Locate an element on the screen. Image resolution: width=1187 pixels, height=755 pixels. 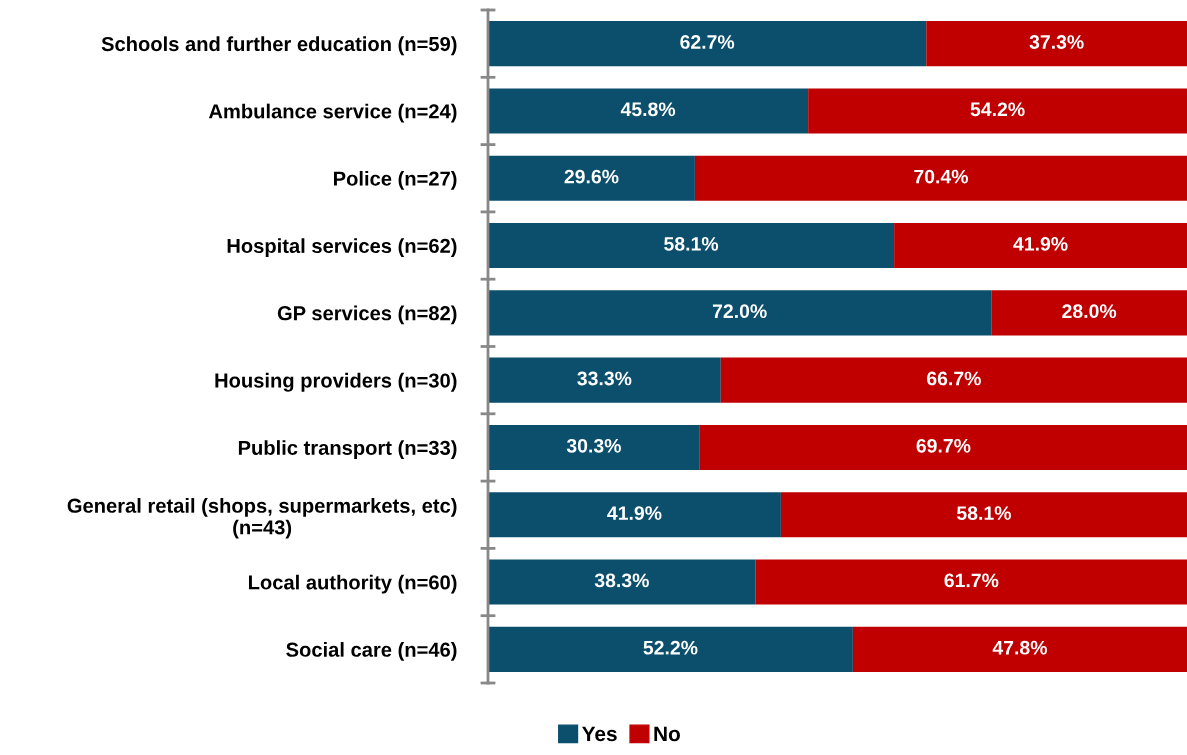
y-tick-label: Schools and further education (n=59) is located at coordinates (279, 46).